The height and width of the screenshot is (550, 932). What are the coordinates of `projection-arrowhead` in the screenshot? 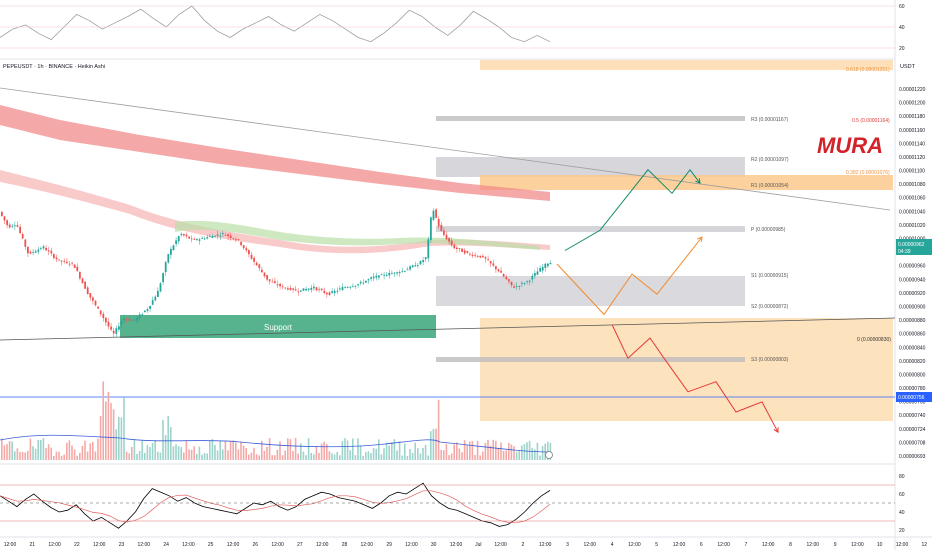 It's located at (700, 239).